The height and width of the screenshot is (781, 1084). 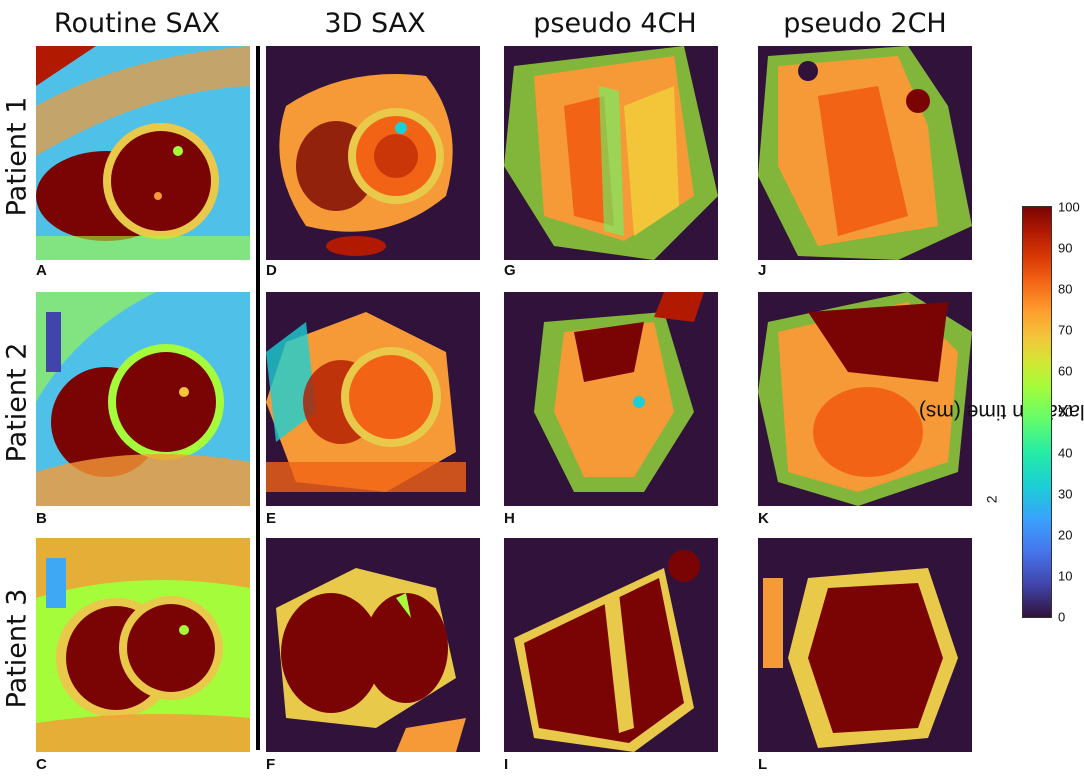 I want to click on panel-letter-l: L, so click(x=763, y=764).